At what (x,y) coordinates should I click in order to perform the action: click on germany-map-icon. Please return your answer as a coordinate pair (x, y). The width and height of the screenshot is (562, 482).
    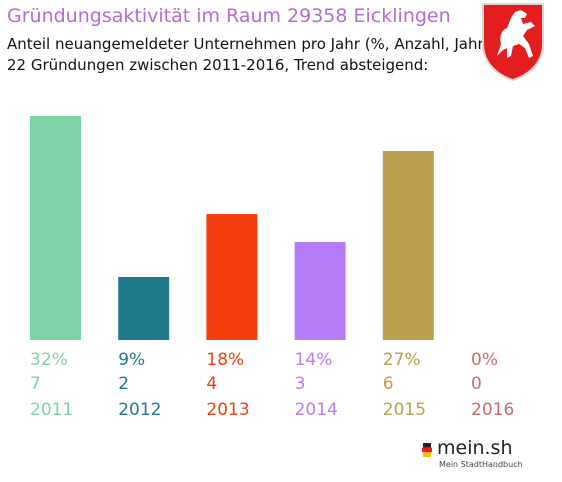
    Looking at the image, I should click on (427, 450).